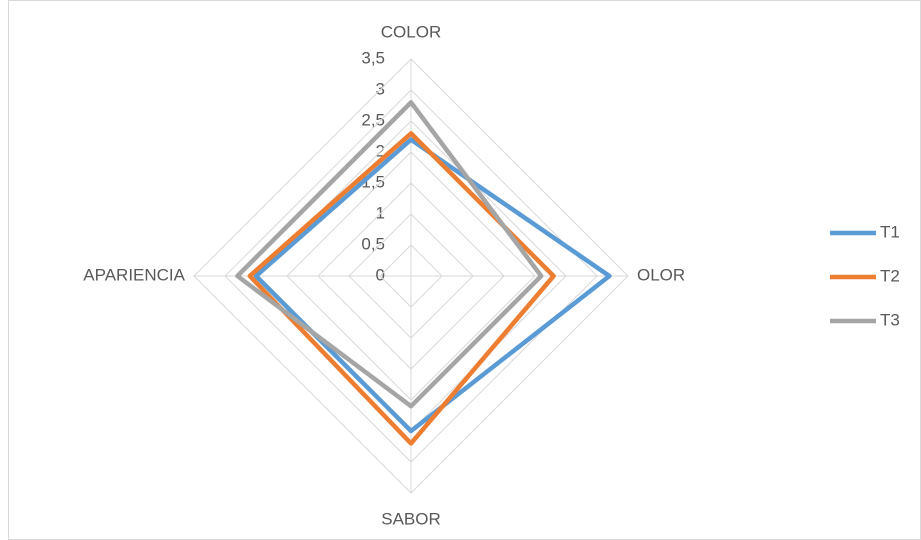 The image size is (921, 540). I want to click on grid-ring, so click(411, 276).